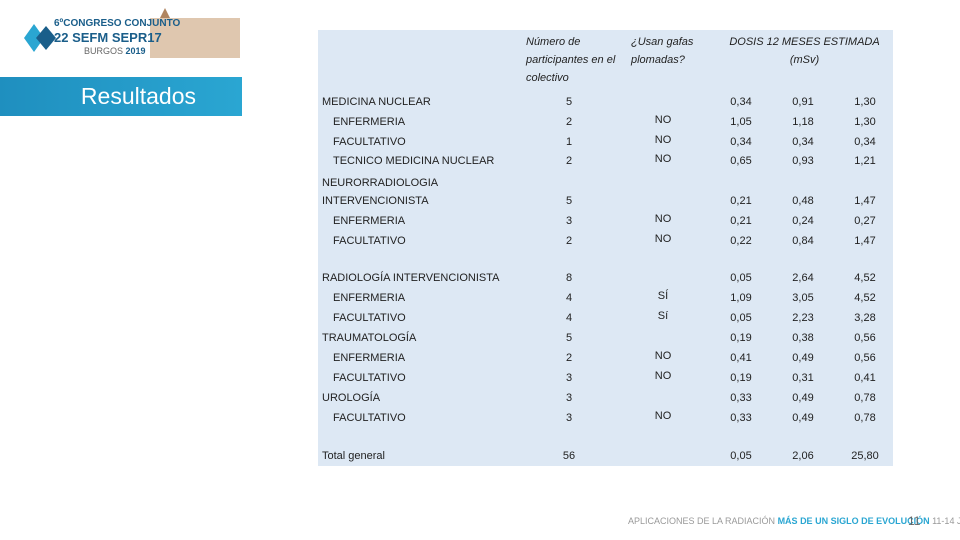  Describe the element at coordinates (569, 278) in the screenshot. I see `participants: 8` at that location.